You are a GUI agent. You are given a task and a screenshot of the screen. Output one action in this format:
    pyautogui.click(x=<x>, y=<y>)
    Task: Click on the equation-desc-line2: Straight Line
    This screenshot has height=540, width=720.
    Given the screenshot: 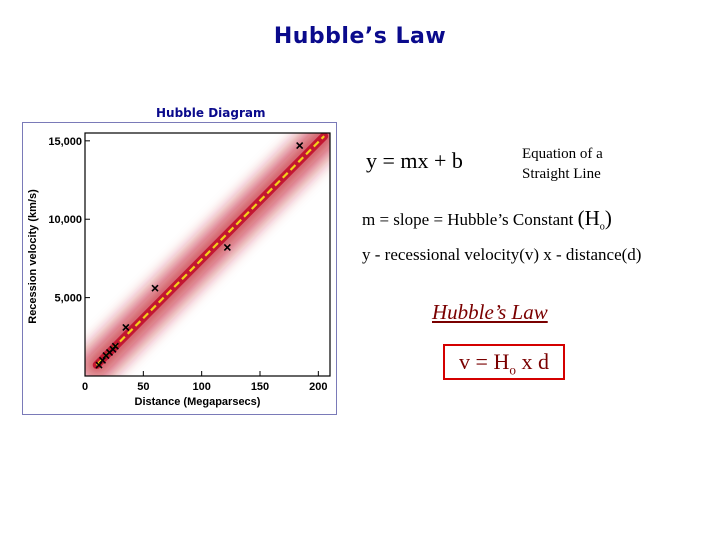 What is the action you would take?
    pyautogui.click(x=561, y=174)
    